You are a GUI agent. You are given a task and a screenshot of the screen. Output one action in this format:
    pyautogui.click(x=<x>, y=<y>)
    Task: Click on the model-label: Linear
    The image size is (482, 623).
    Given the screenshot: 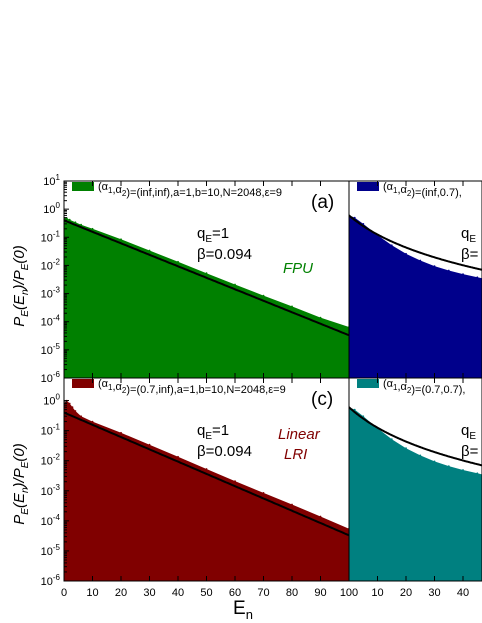 What is the action you would take?
    pyautogui.click(x=299, y=434)
    